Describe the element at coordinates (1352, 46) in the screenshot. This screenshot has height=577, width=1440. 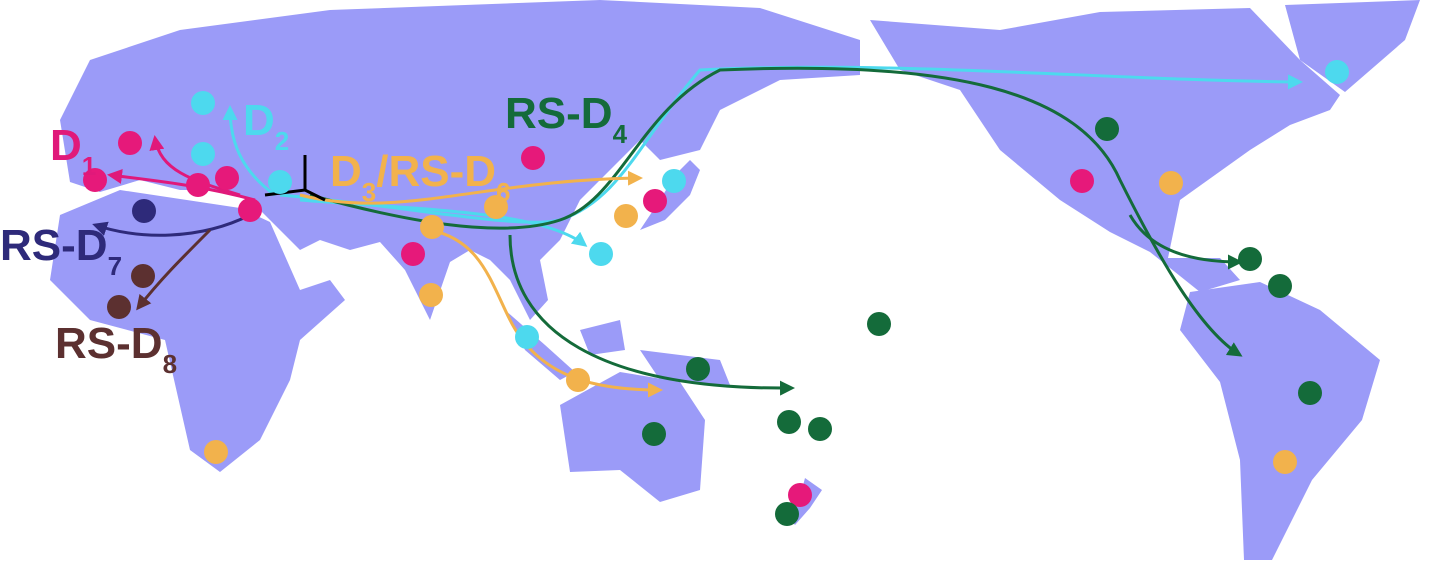
I see `greenland` at that location.